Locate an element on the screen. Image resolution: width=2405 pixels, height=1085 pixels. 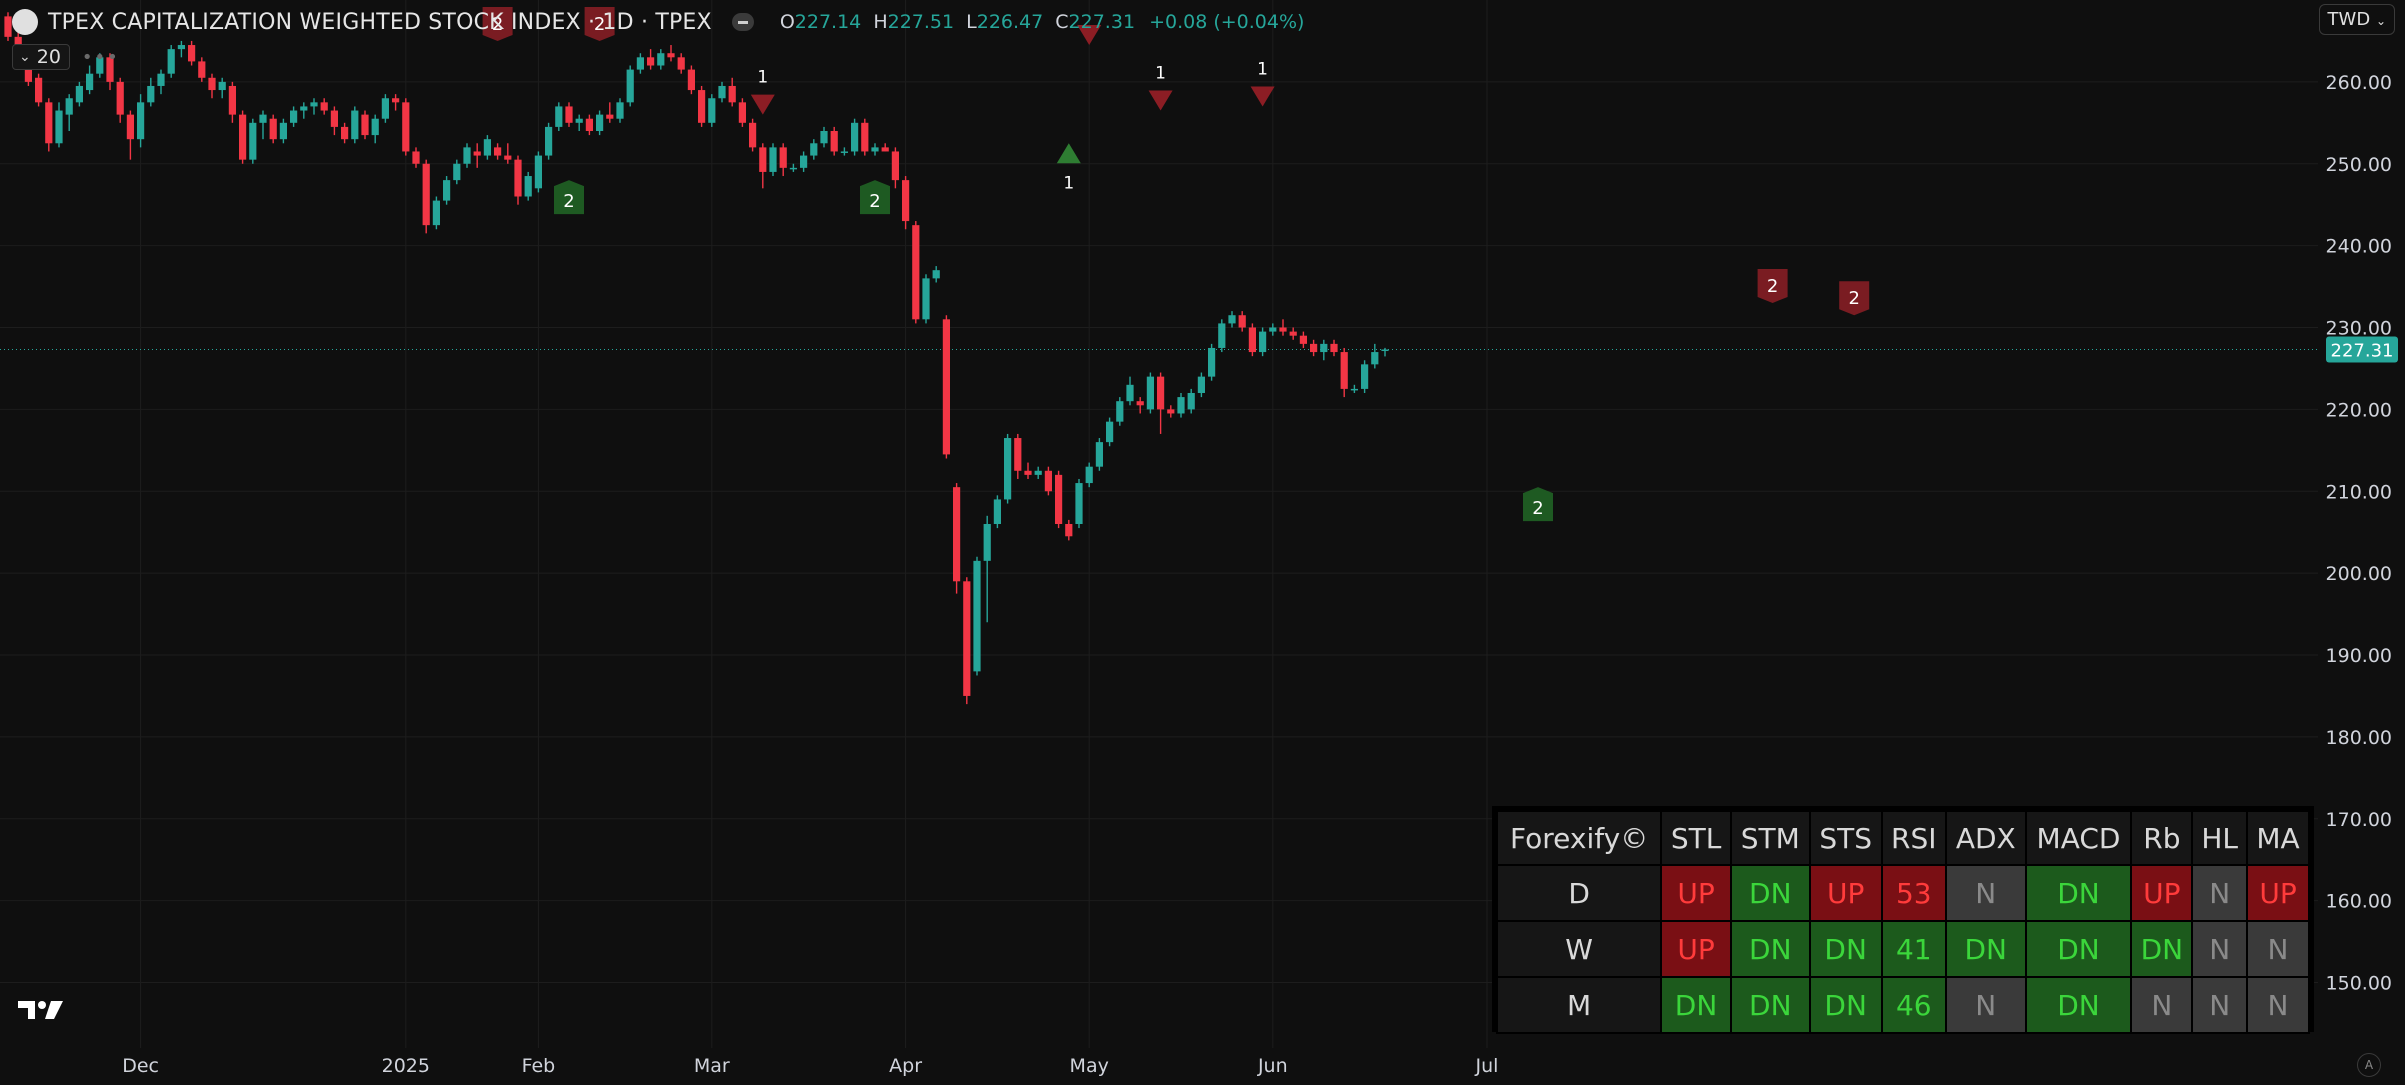
open-label: O is located at coordinates (787, 22).